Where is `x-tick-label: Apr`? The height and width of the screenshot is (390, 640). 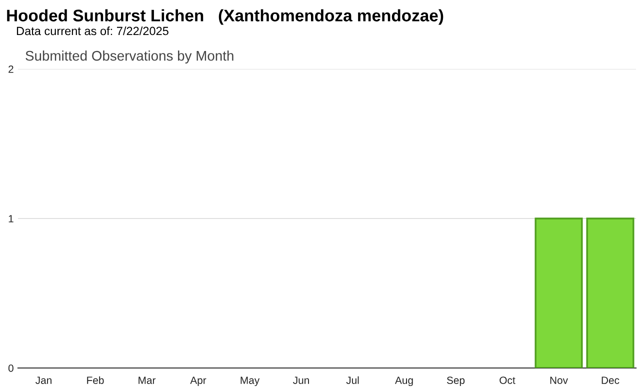
x-tick-label: Apr is located at coordinates (198, 381).